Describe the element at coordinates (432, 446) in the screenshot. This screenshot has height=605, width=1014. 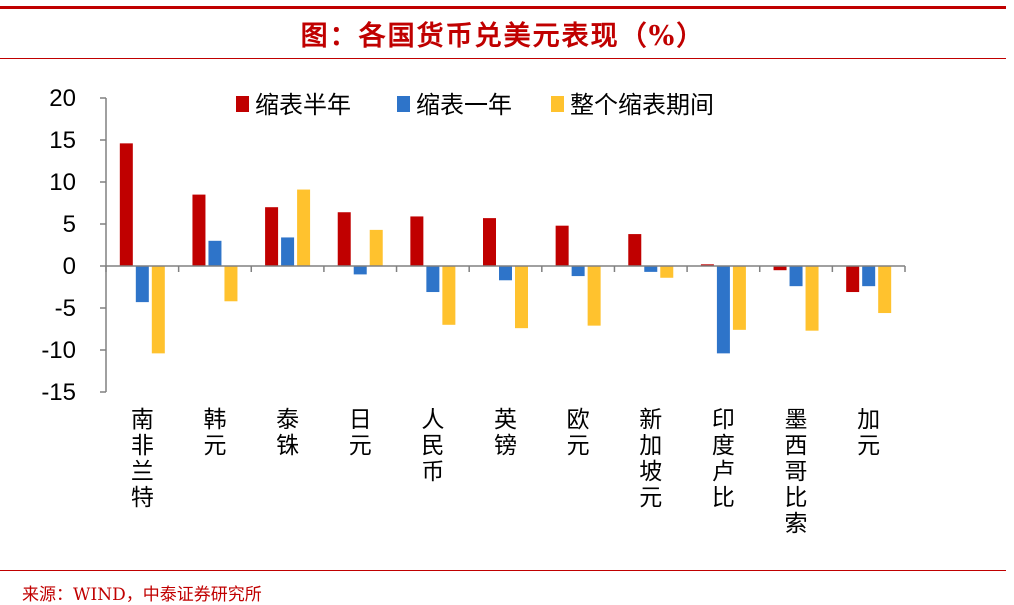
I see `category-label: 人民币` at that location.